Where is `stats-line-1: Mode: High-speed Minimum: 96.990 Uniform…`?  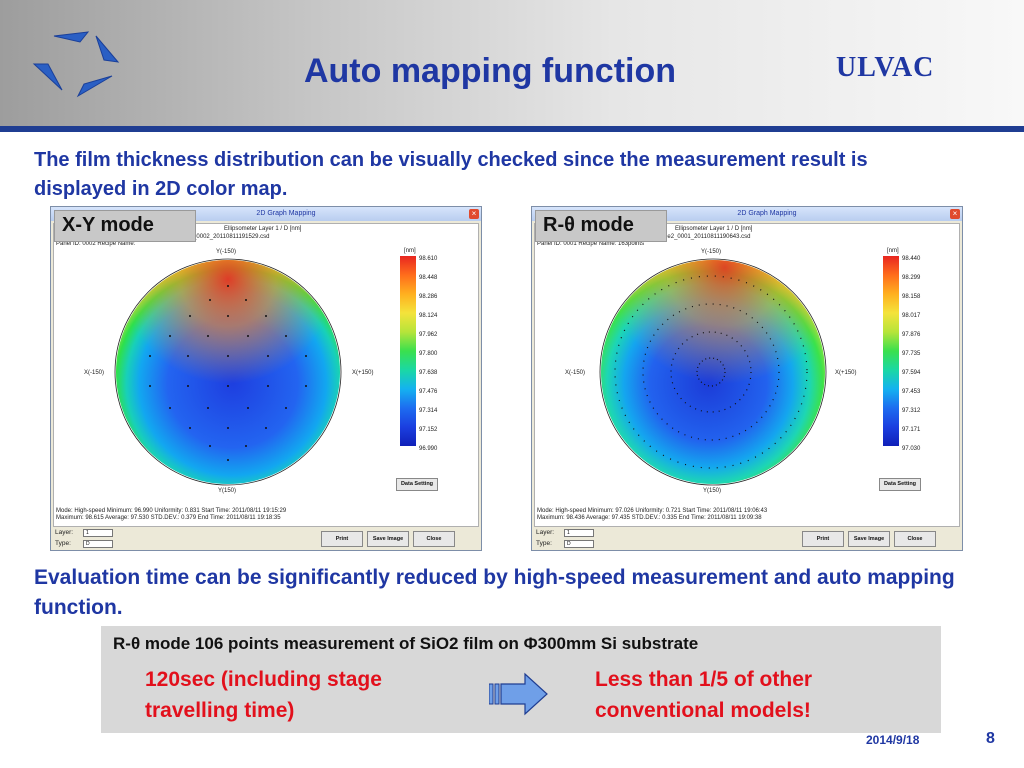 stats-line-1: Mode: High-speed Minimum: 96.990 Uniform… is located at coordinates (171, 511).